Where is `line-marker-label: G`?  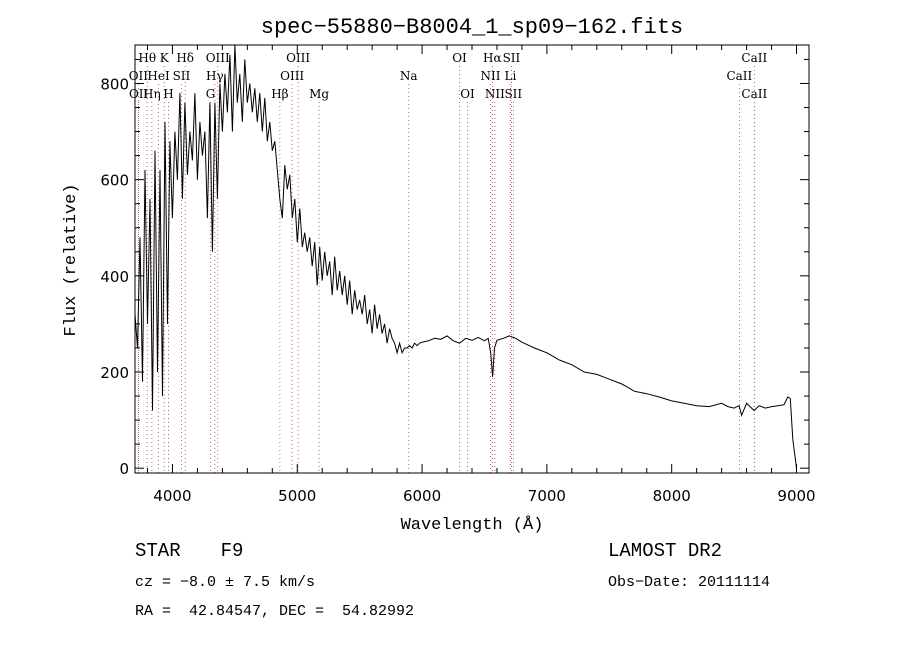 line-marker-label: G is located at coordinates (211, 94).